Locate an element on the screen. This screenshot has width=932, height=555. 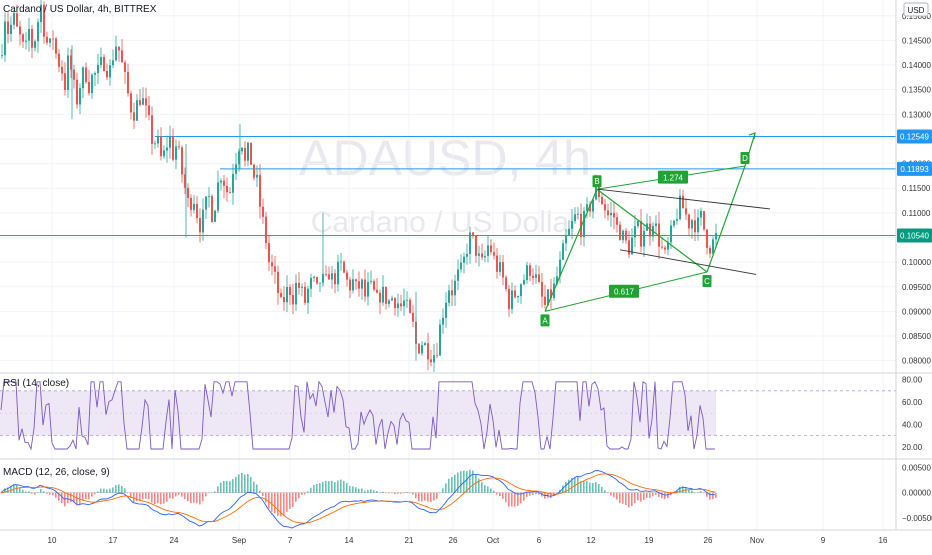
abcd-pattern-drawing: A B C D 1.274 0.617 is located at coordinates (655, 229).